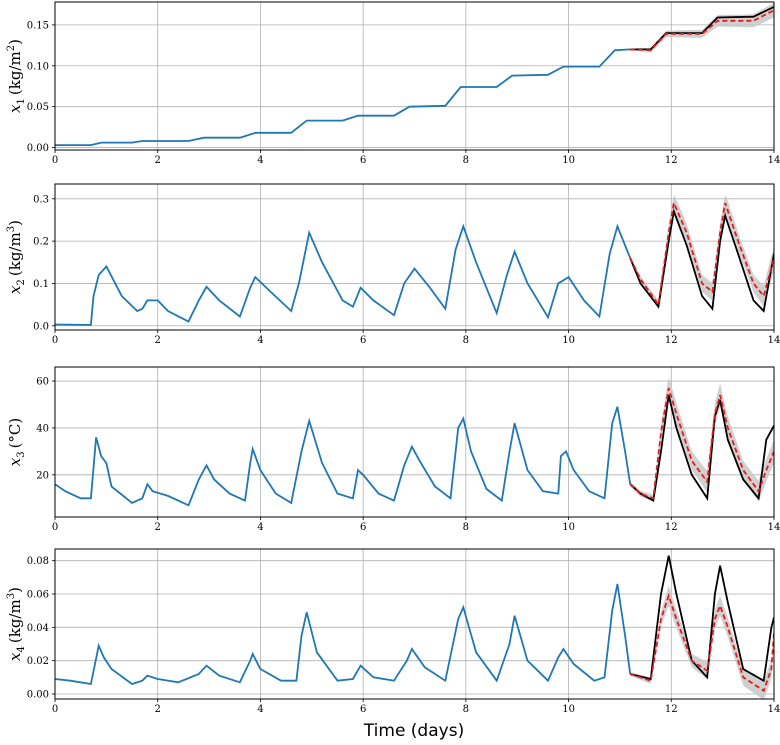 The image size is (780, 745). I want to click on y-axis-label: x2 (kg/m3), so click(16, 257).